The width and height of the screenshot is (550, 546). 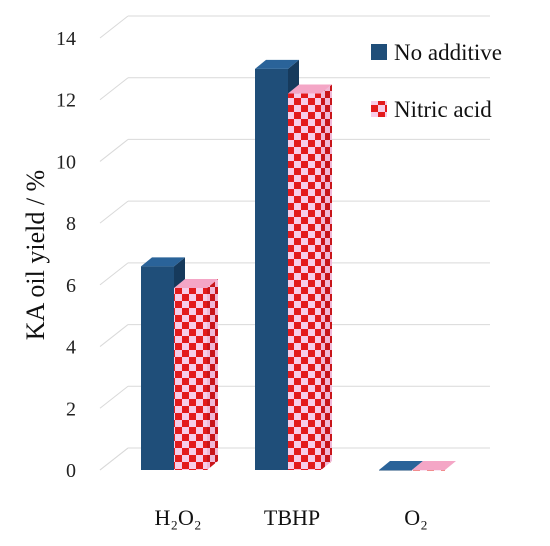 I want to click on y-tick-label: 0, so click(x=71, y=471).